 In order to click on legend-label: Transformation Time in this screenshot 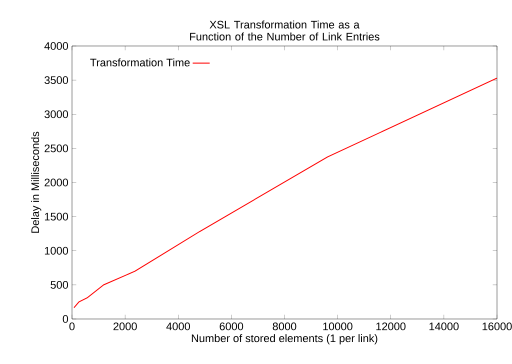, I will do `click(140, 62)`.